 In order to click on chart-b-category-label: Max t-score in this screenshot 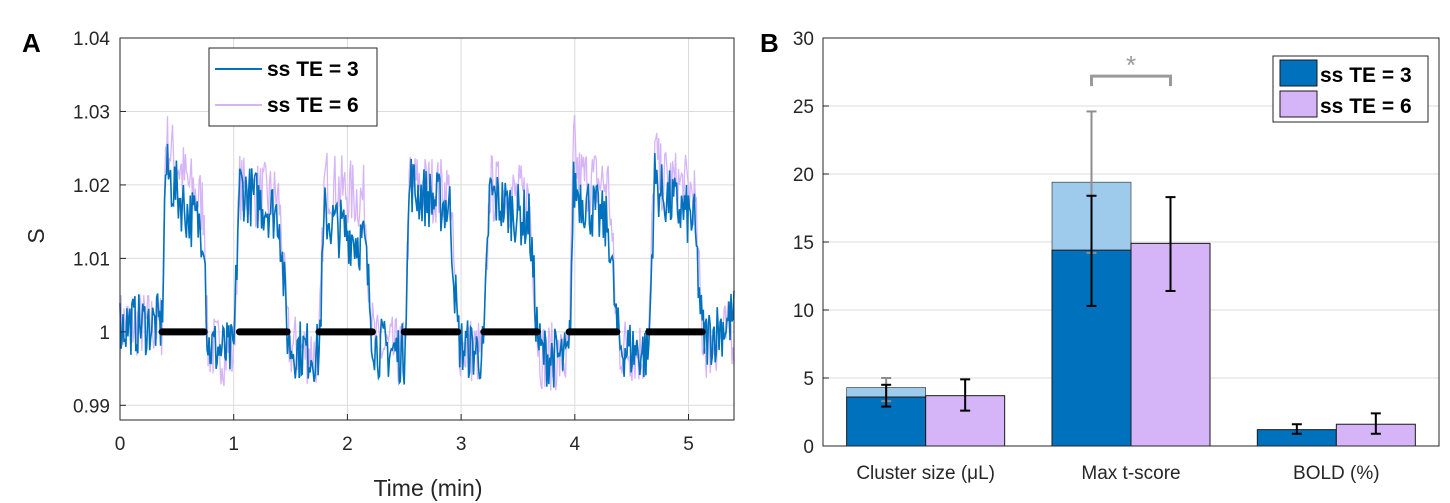, I will do `click(1130, 473)`.